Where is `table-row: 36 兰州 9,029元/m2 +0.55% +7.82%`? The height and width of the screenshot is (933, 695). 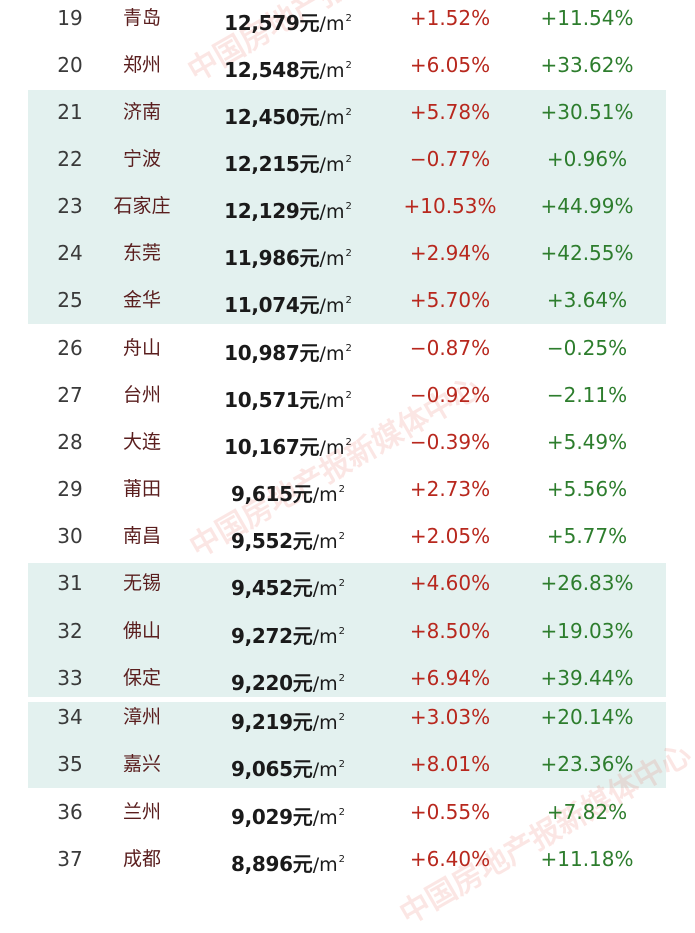 table-row: 36 兰州 9,029元/m2 +0.55% +7.82% is located at coordinates (347, 812).